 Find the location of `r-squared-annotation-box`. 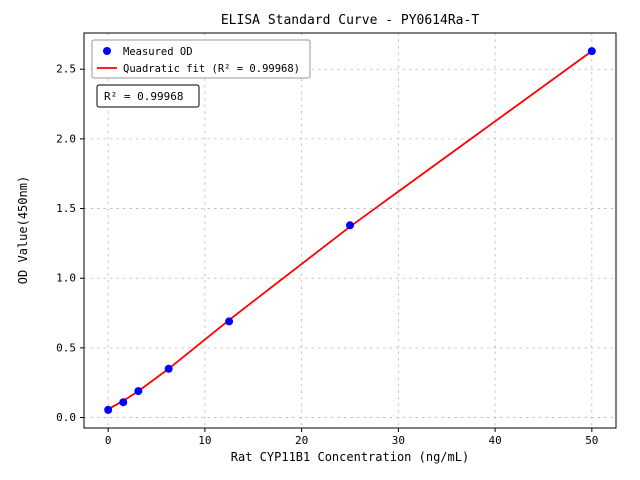

r-squared-annotation-box is located at coordinates (148, 96).